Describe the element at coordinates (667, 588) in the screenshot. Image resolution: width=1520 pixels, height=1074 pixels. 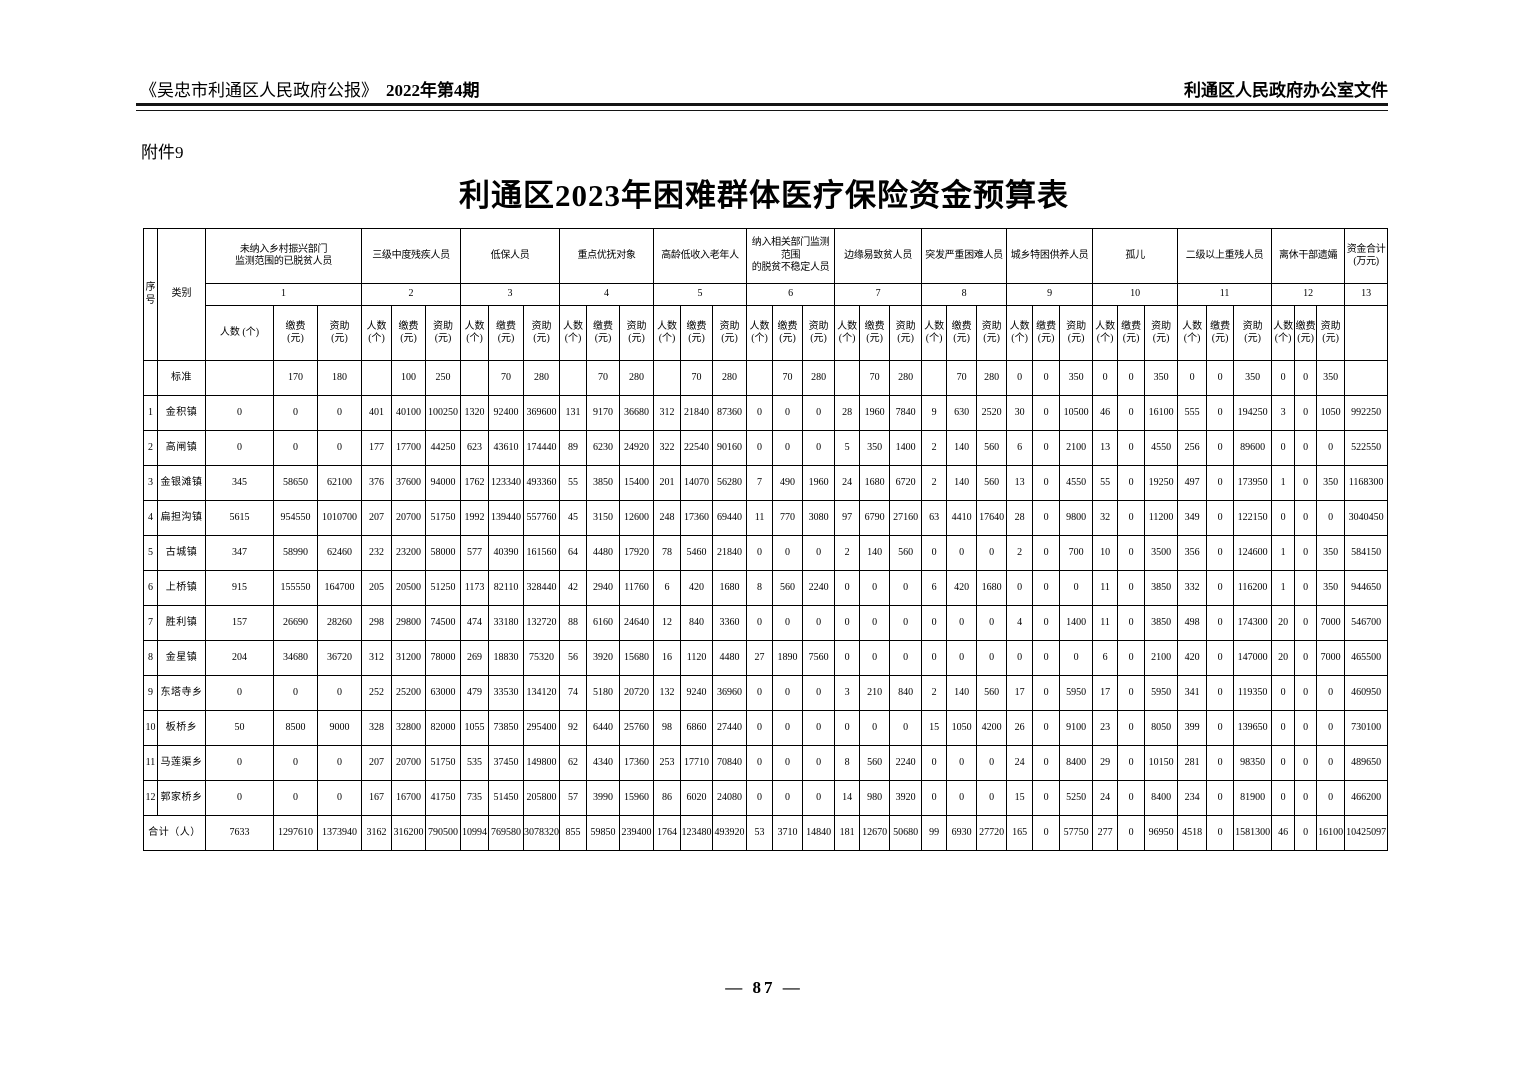
I see `data-cell: 6` at that location.